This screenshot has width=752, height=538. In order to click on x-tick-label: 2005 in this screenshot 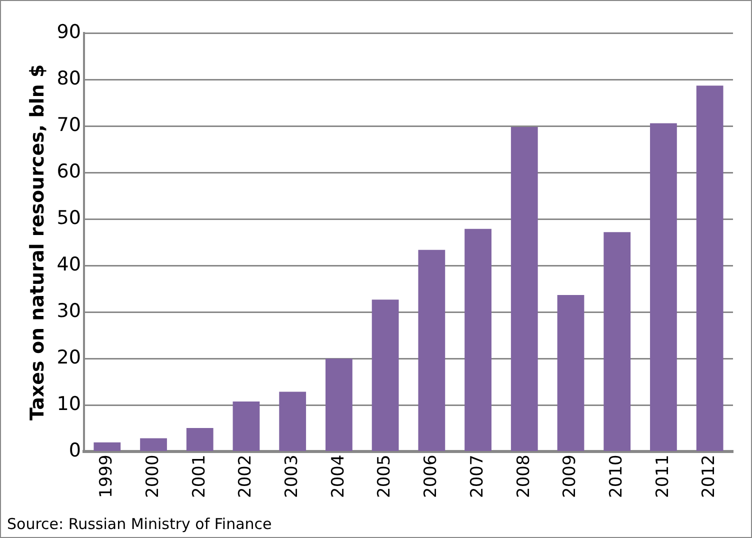, I will do `click(384, 476)`.